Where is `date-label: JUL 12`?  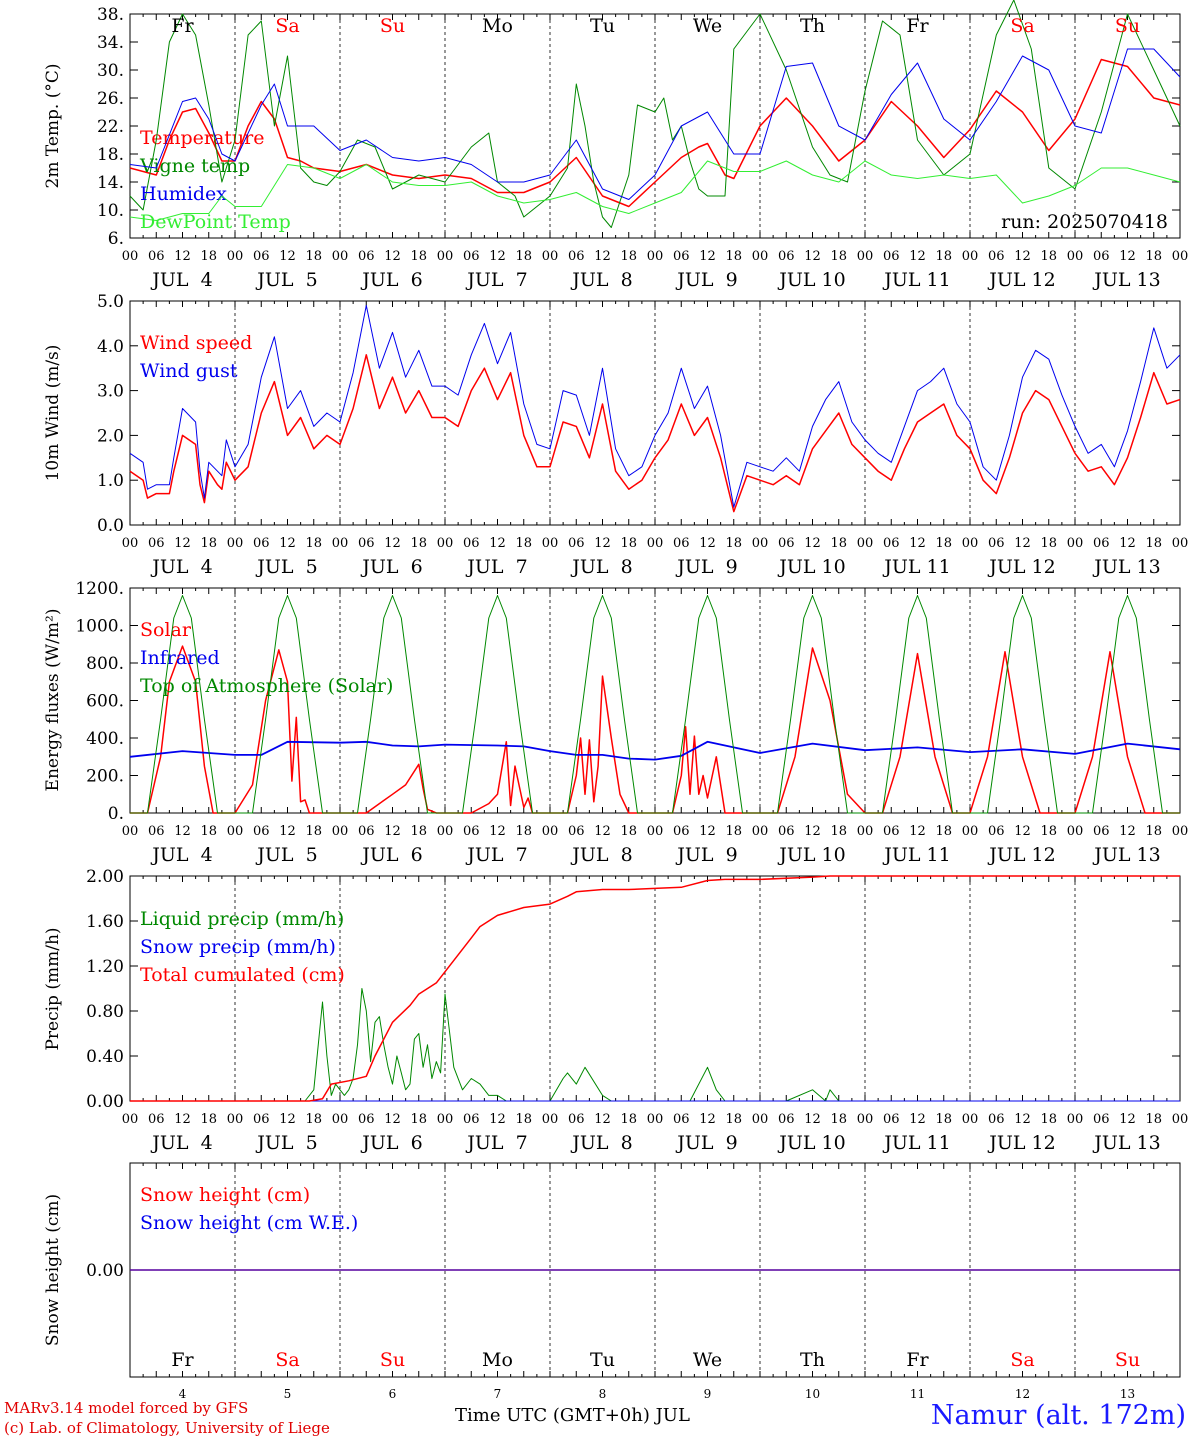 date-label: JUL 12 is located at coordinates (1021, 567).